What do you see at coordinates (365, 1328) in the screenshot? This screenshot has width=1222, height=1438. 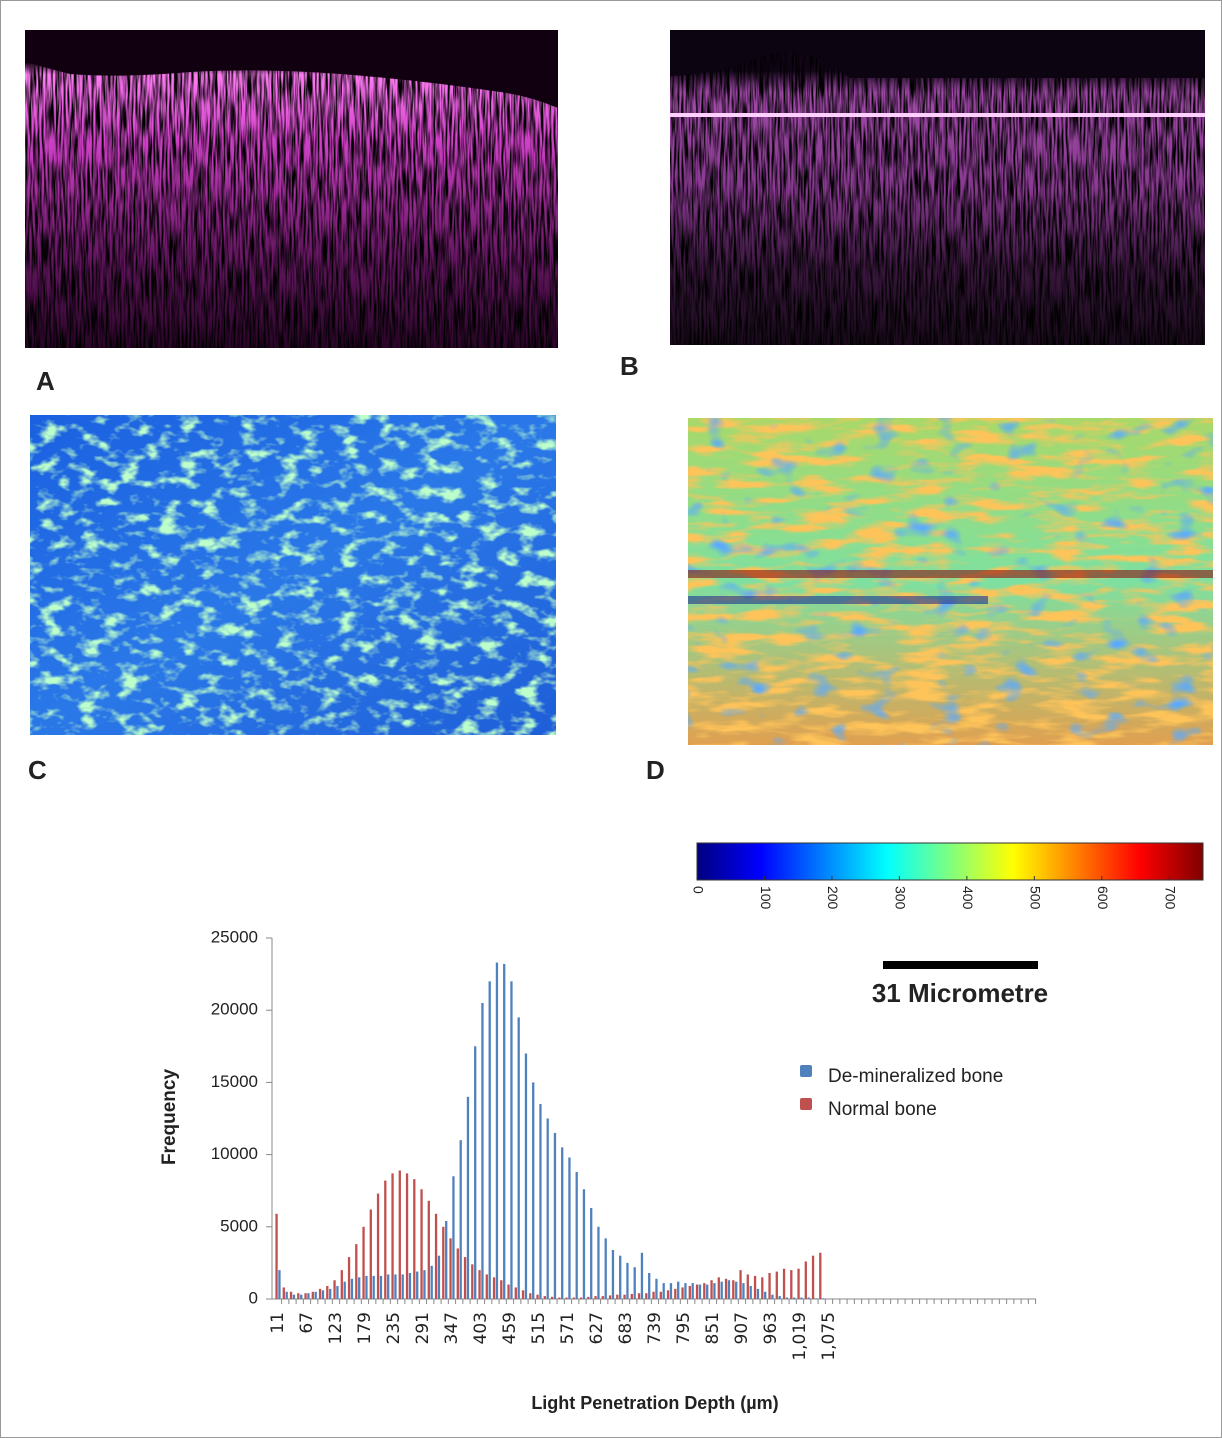 I see `x-tick-label: 179` at bounding box center [365, 1328].